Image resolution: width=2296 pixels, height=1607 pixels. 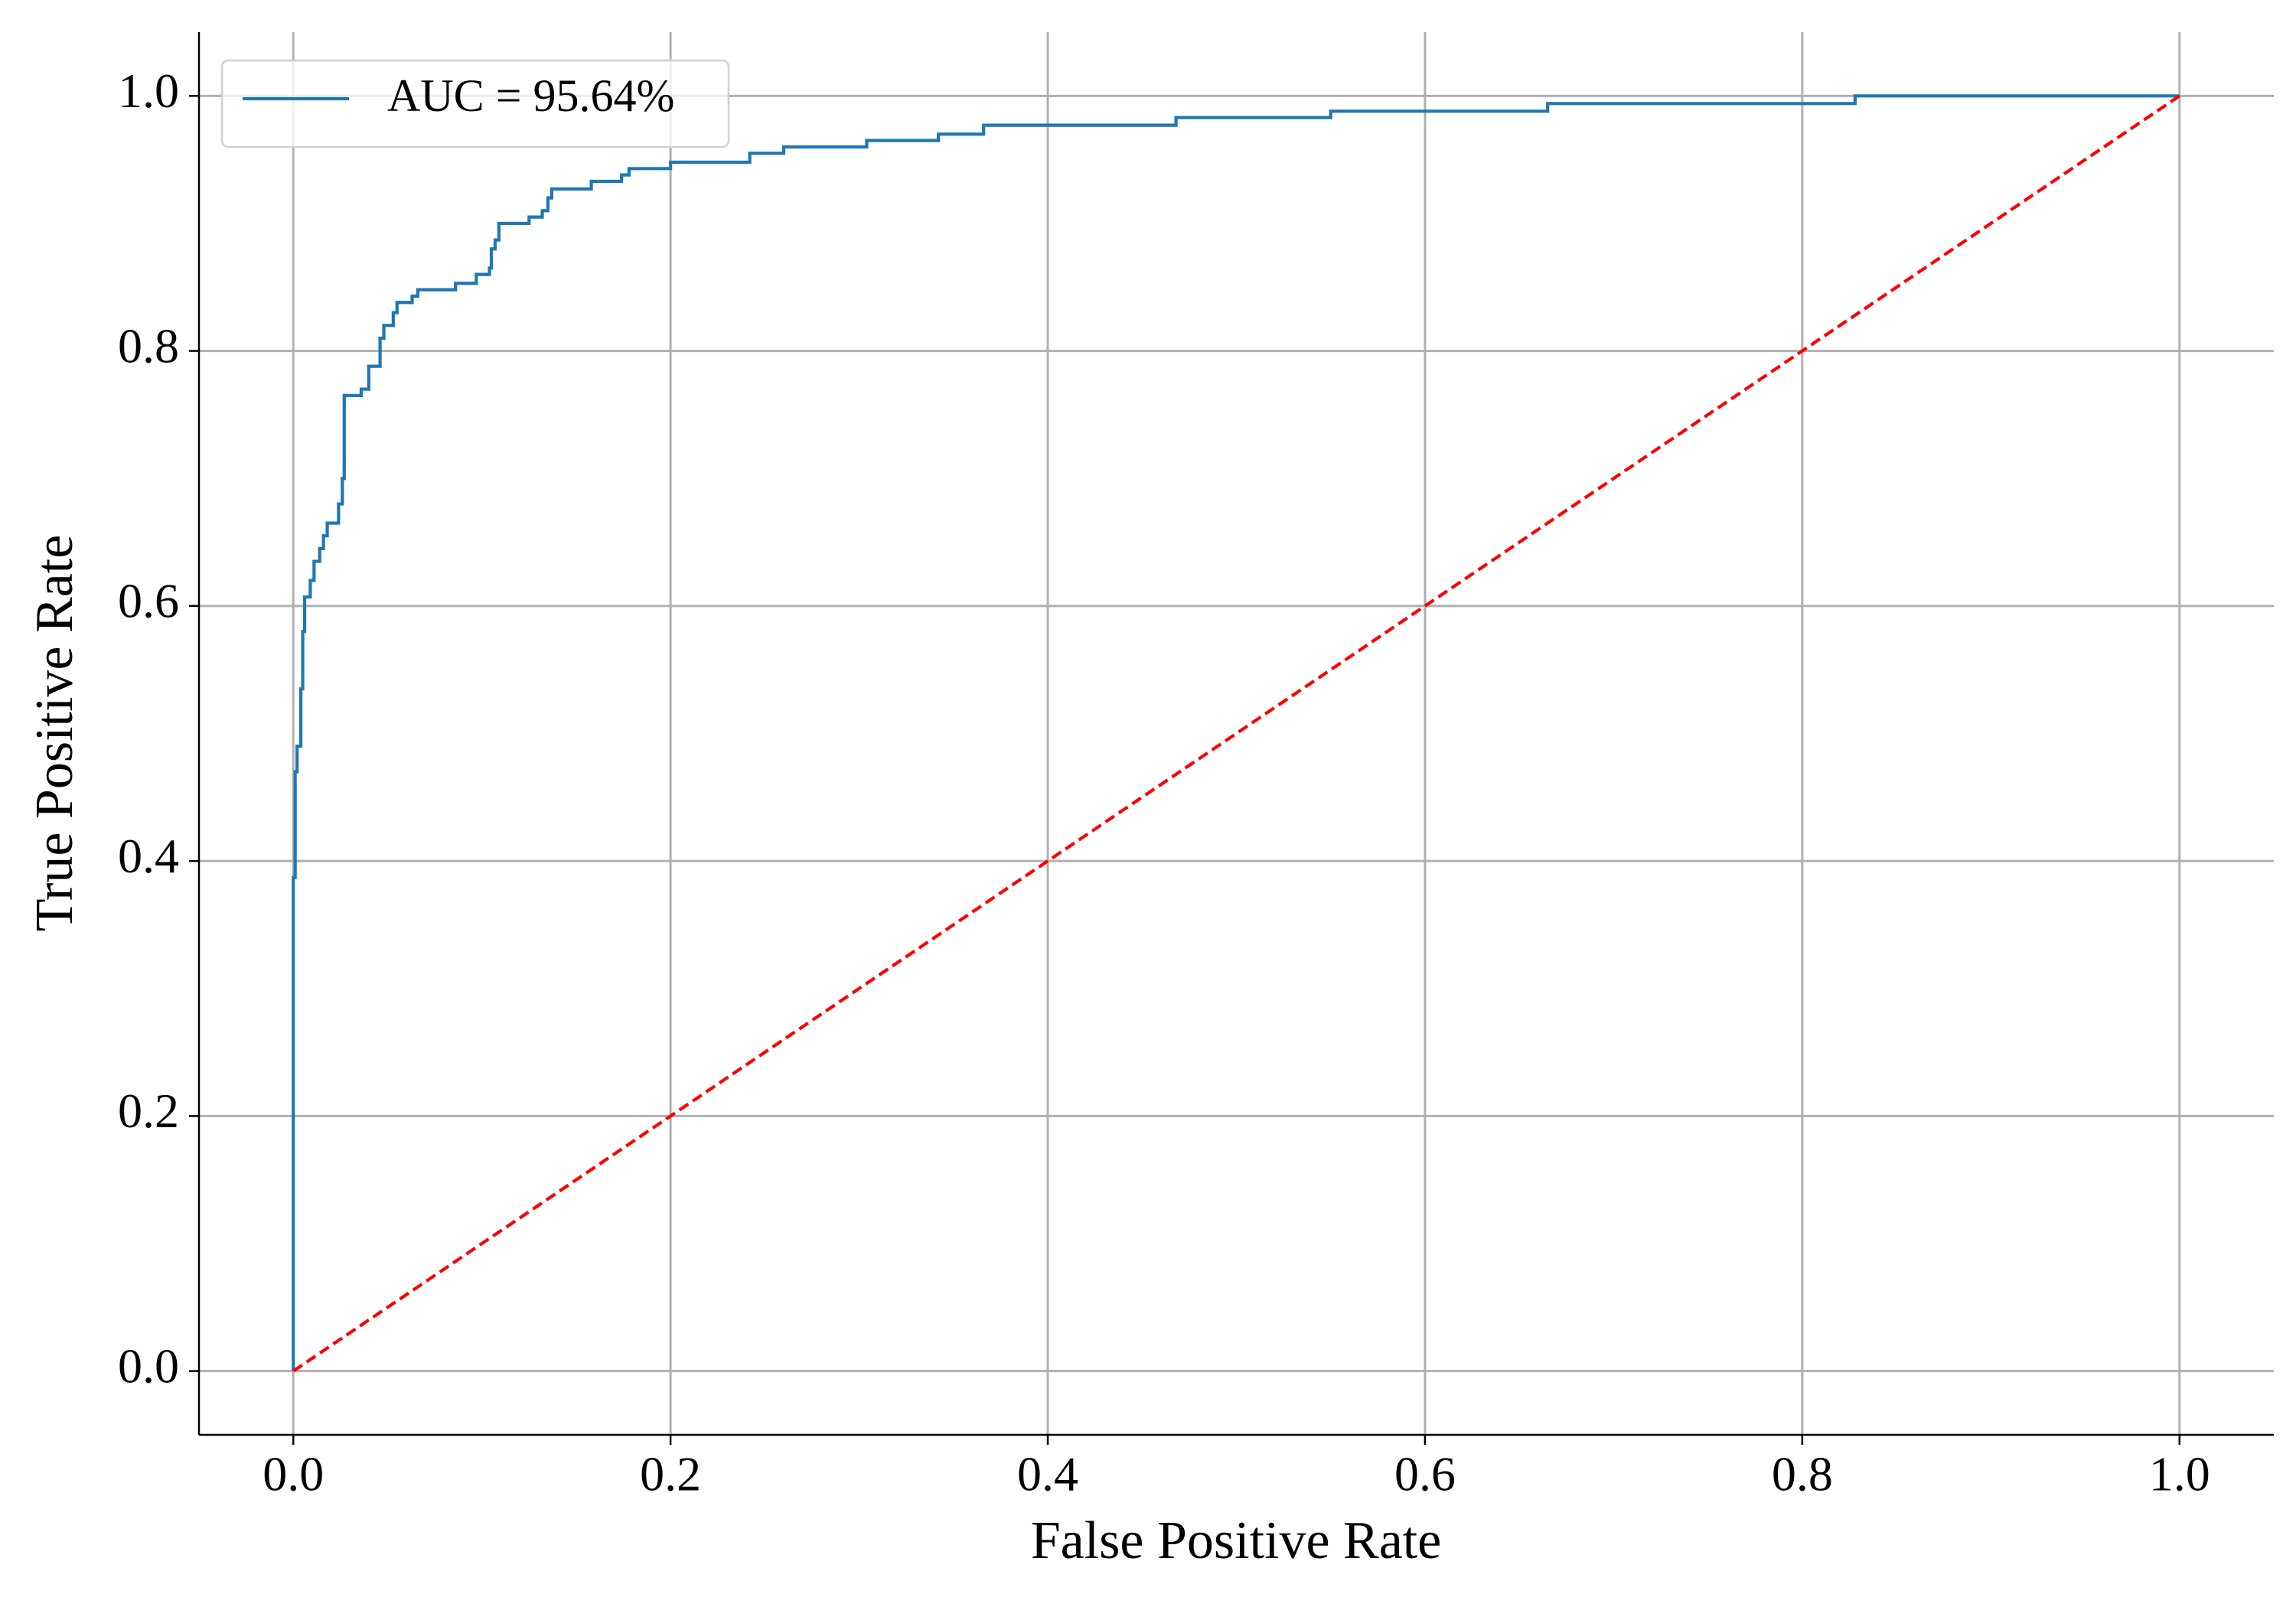 I want to click on x-tick-label: 0.4, so click(x=1047, y=1474).